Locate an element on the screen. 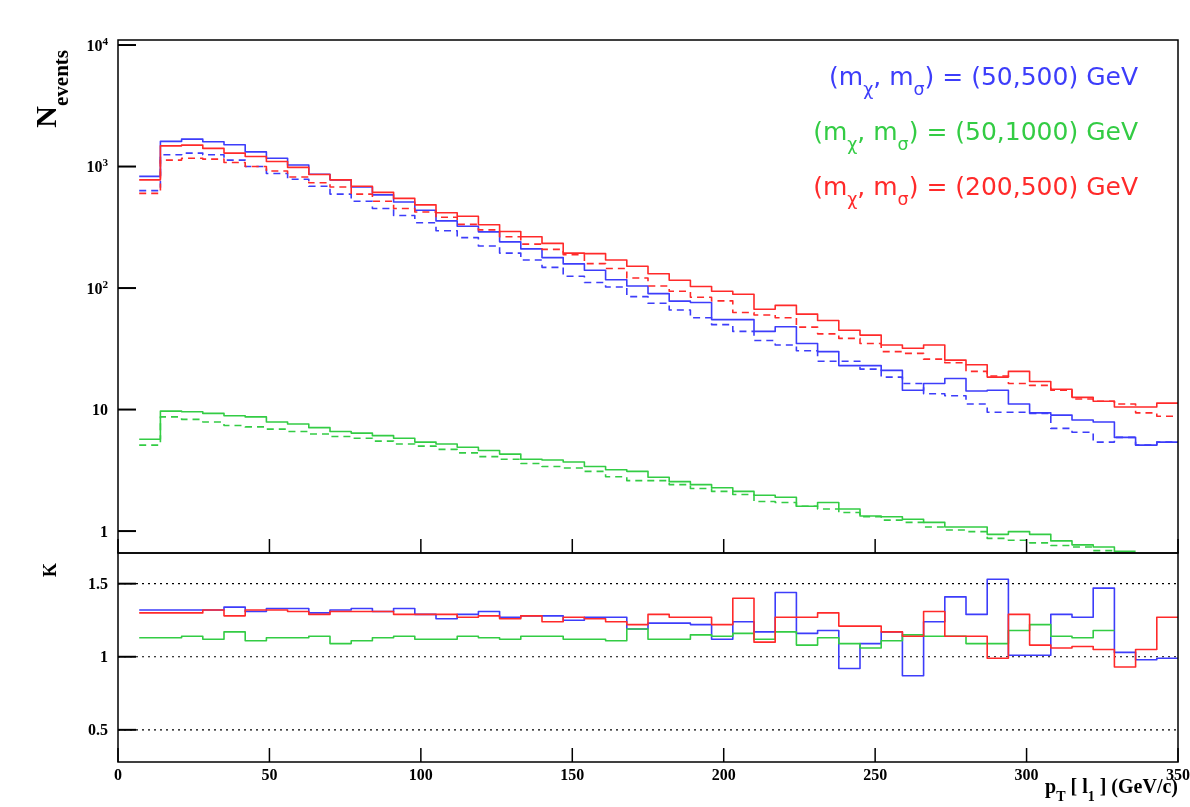  y-tick-label: 1.5 is located at coordinates (98, 584).